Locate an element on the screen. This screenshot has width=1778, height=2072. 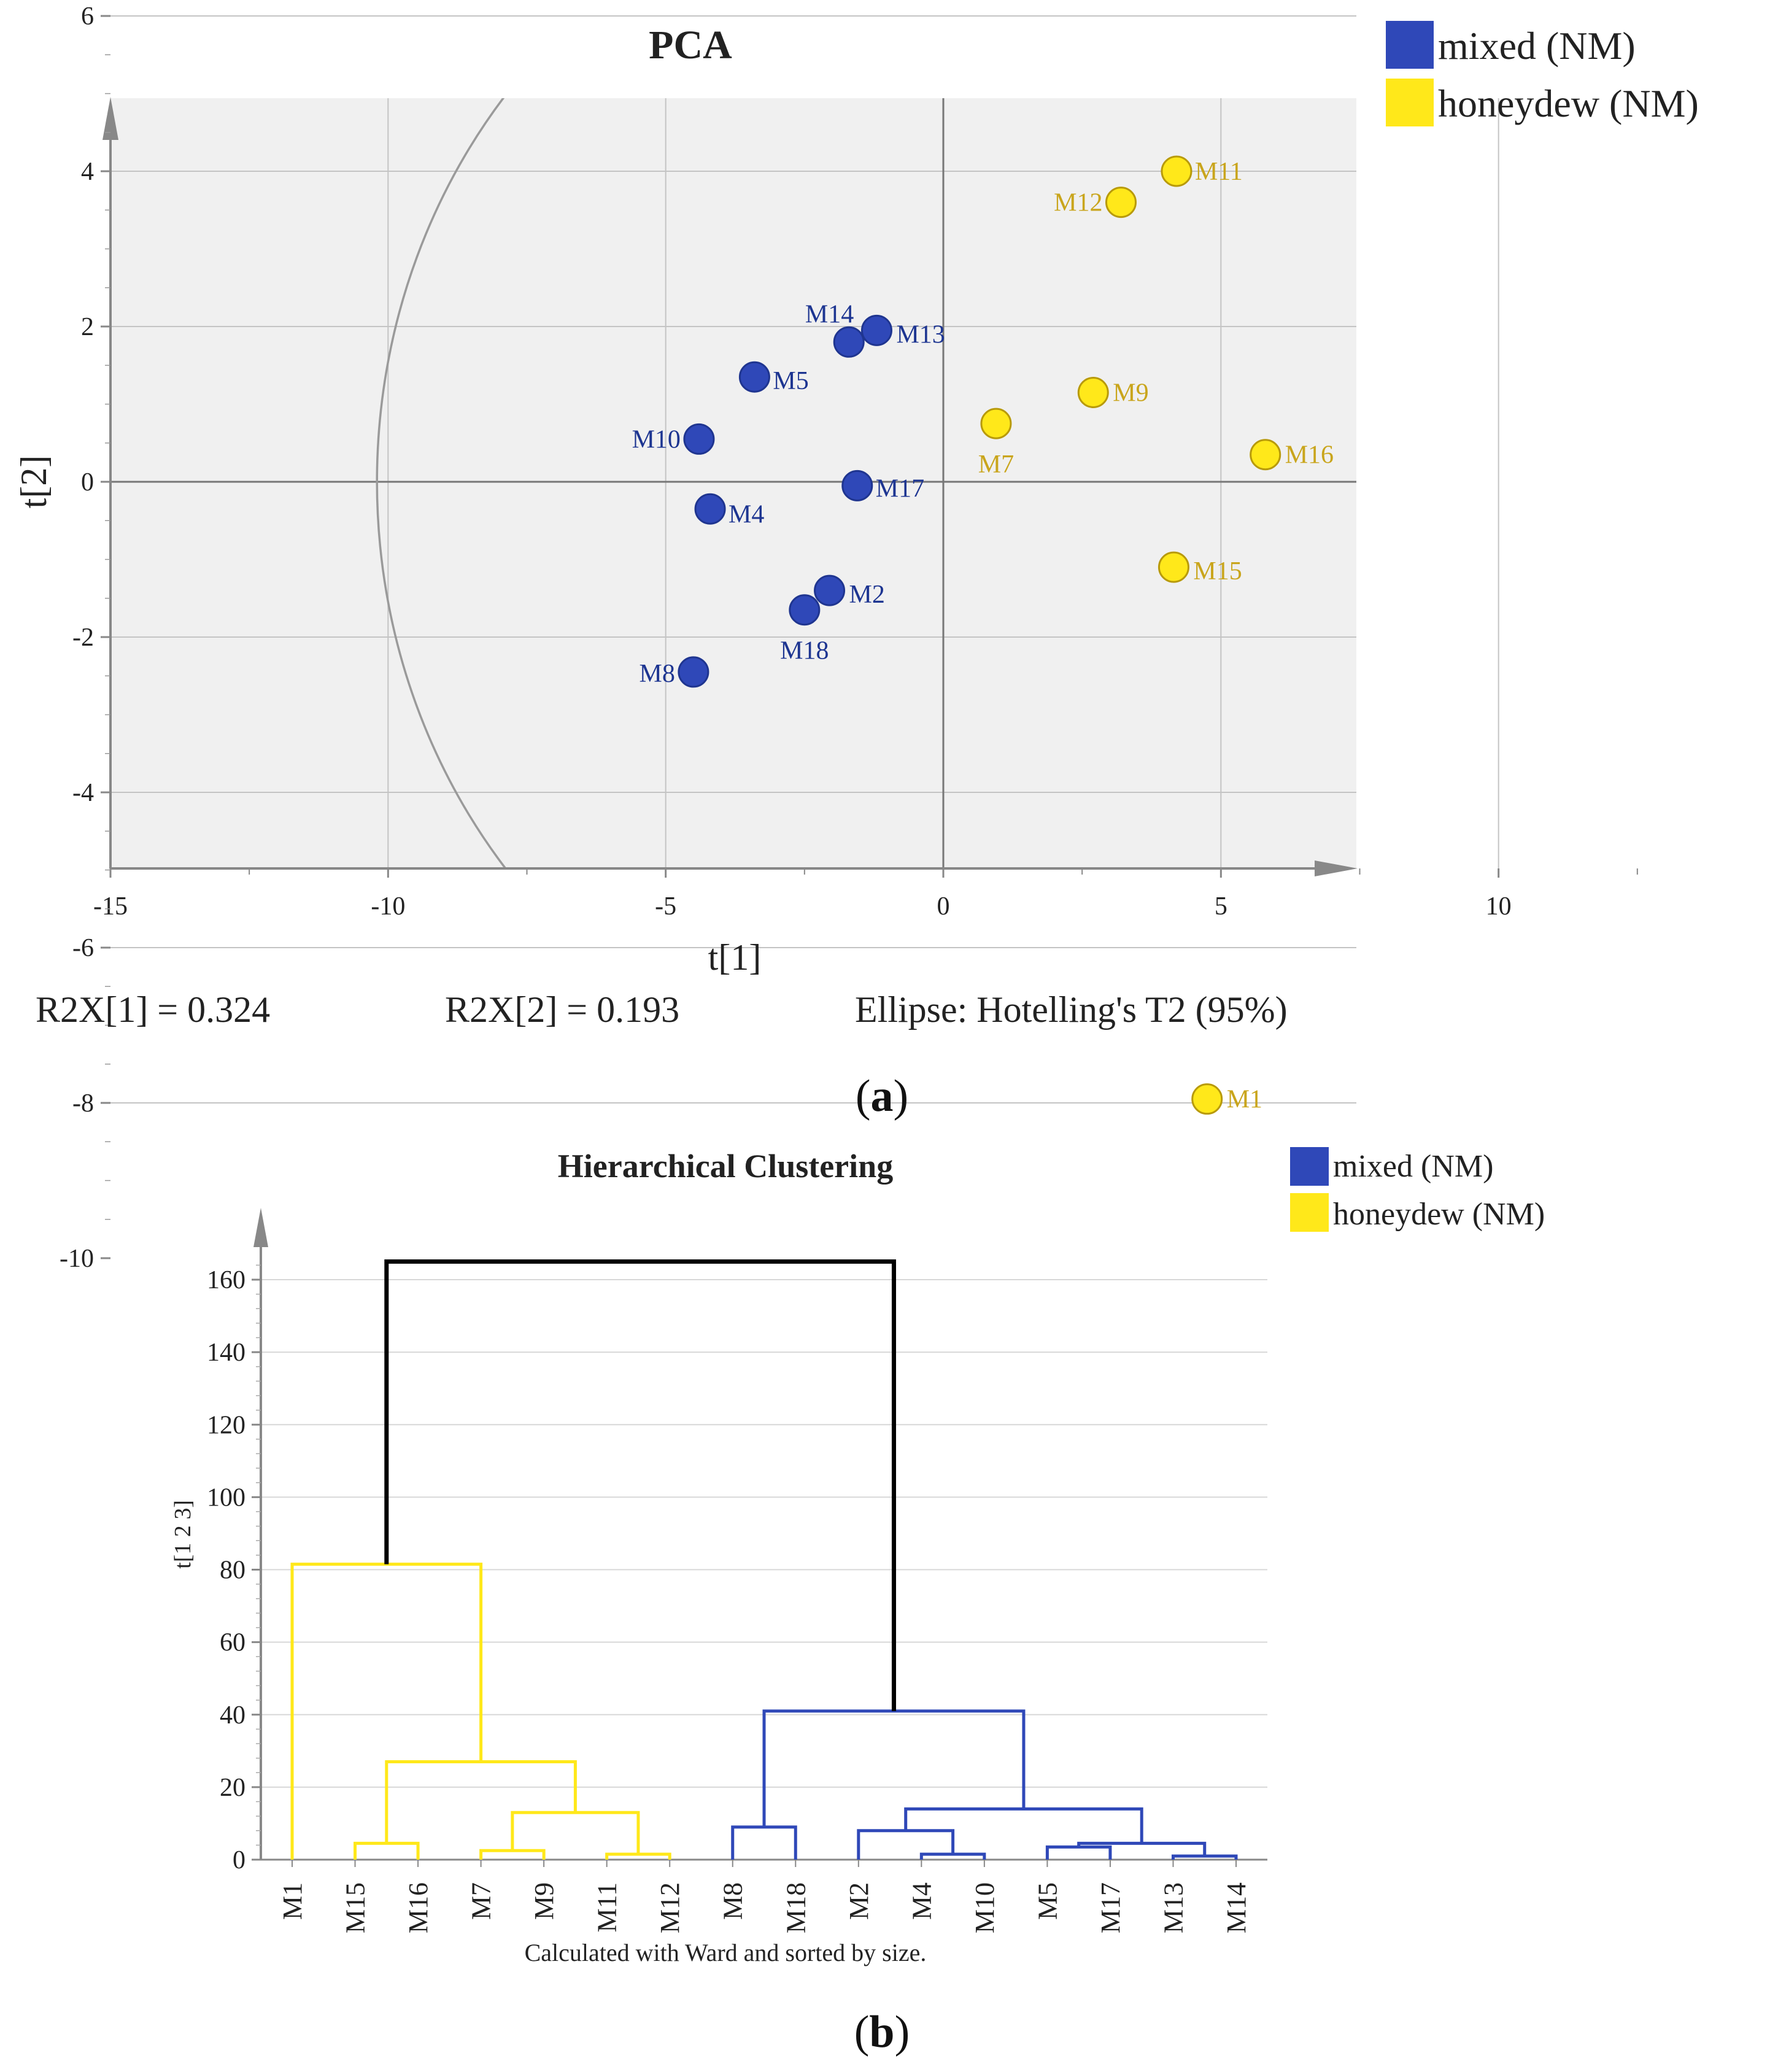
pca-y-tick-label: 6 is located at coordinates (87, 16).